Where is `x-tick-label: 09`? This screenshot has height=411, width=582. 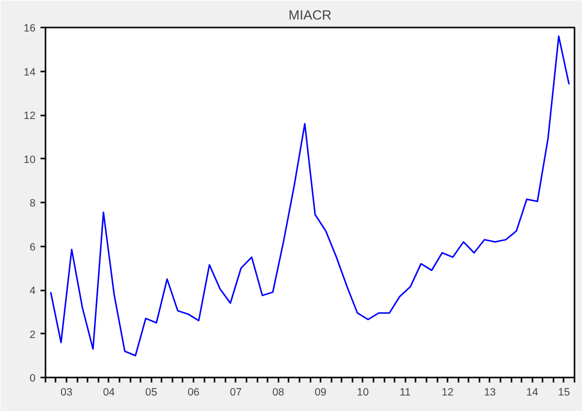
x-tick-label: 09 is located at coordinates (320, 392).